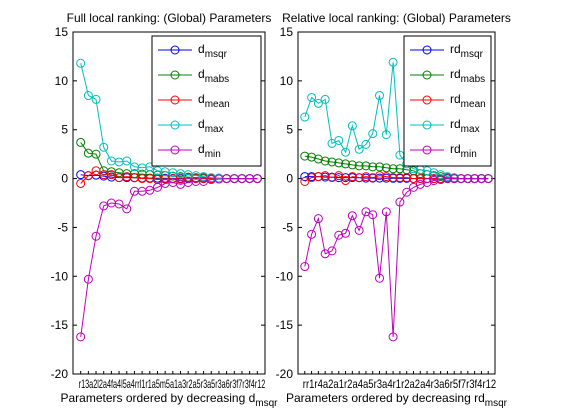 The width and height of the screenshot is (561, 420). Describe the element at coordinates (213, 51) in the screenshot. I see `legend-label: dmsqr` at that location.